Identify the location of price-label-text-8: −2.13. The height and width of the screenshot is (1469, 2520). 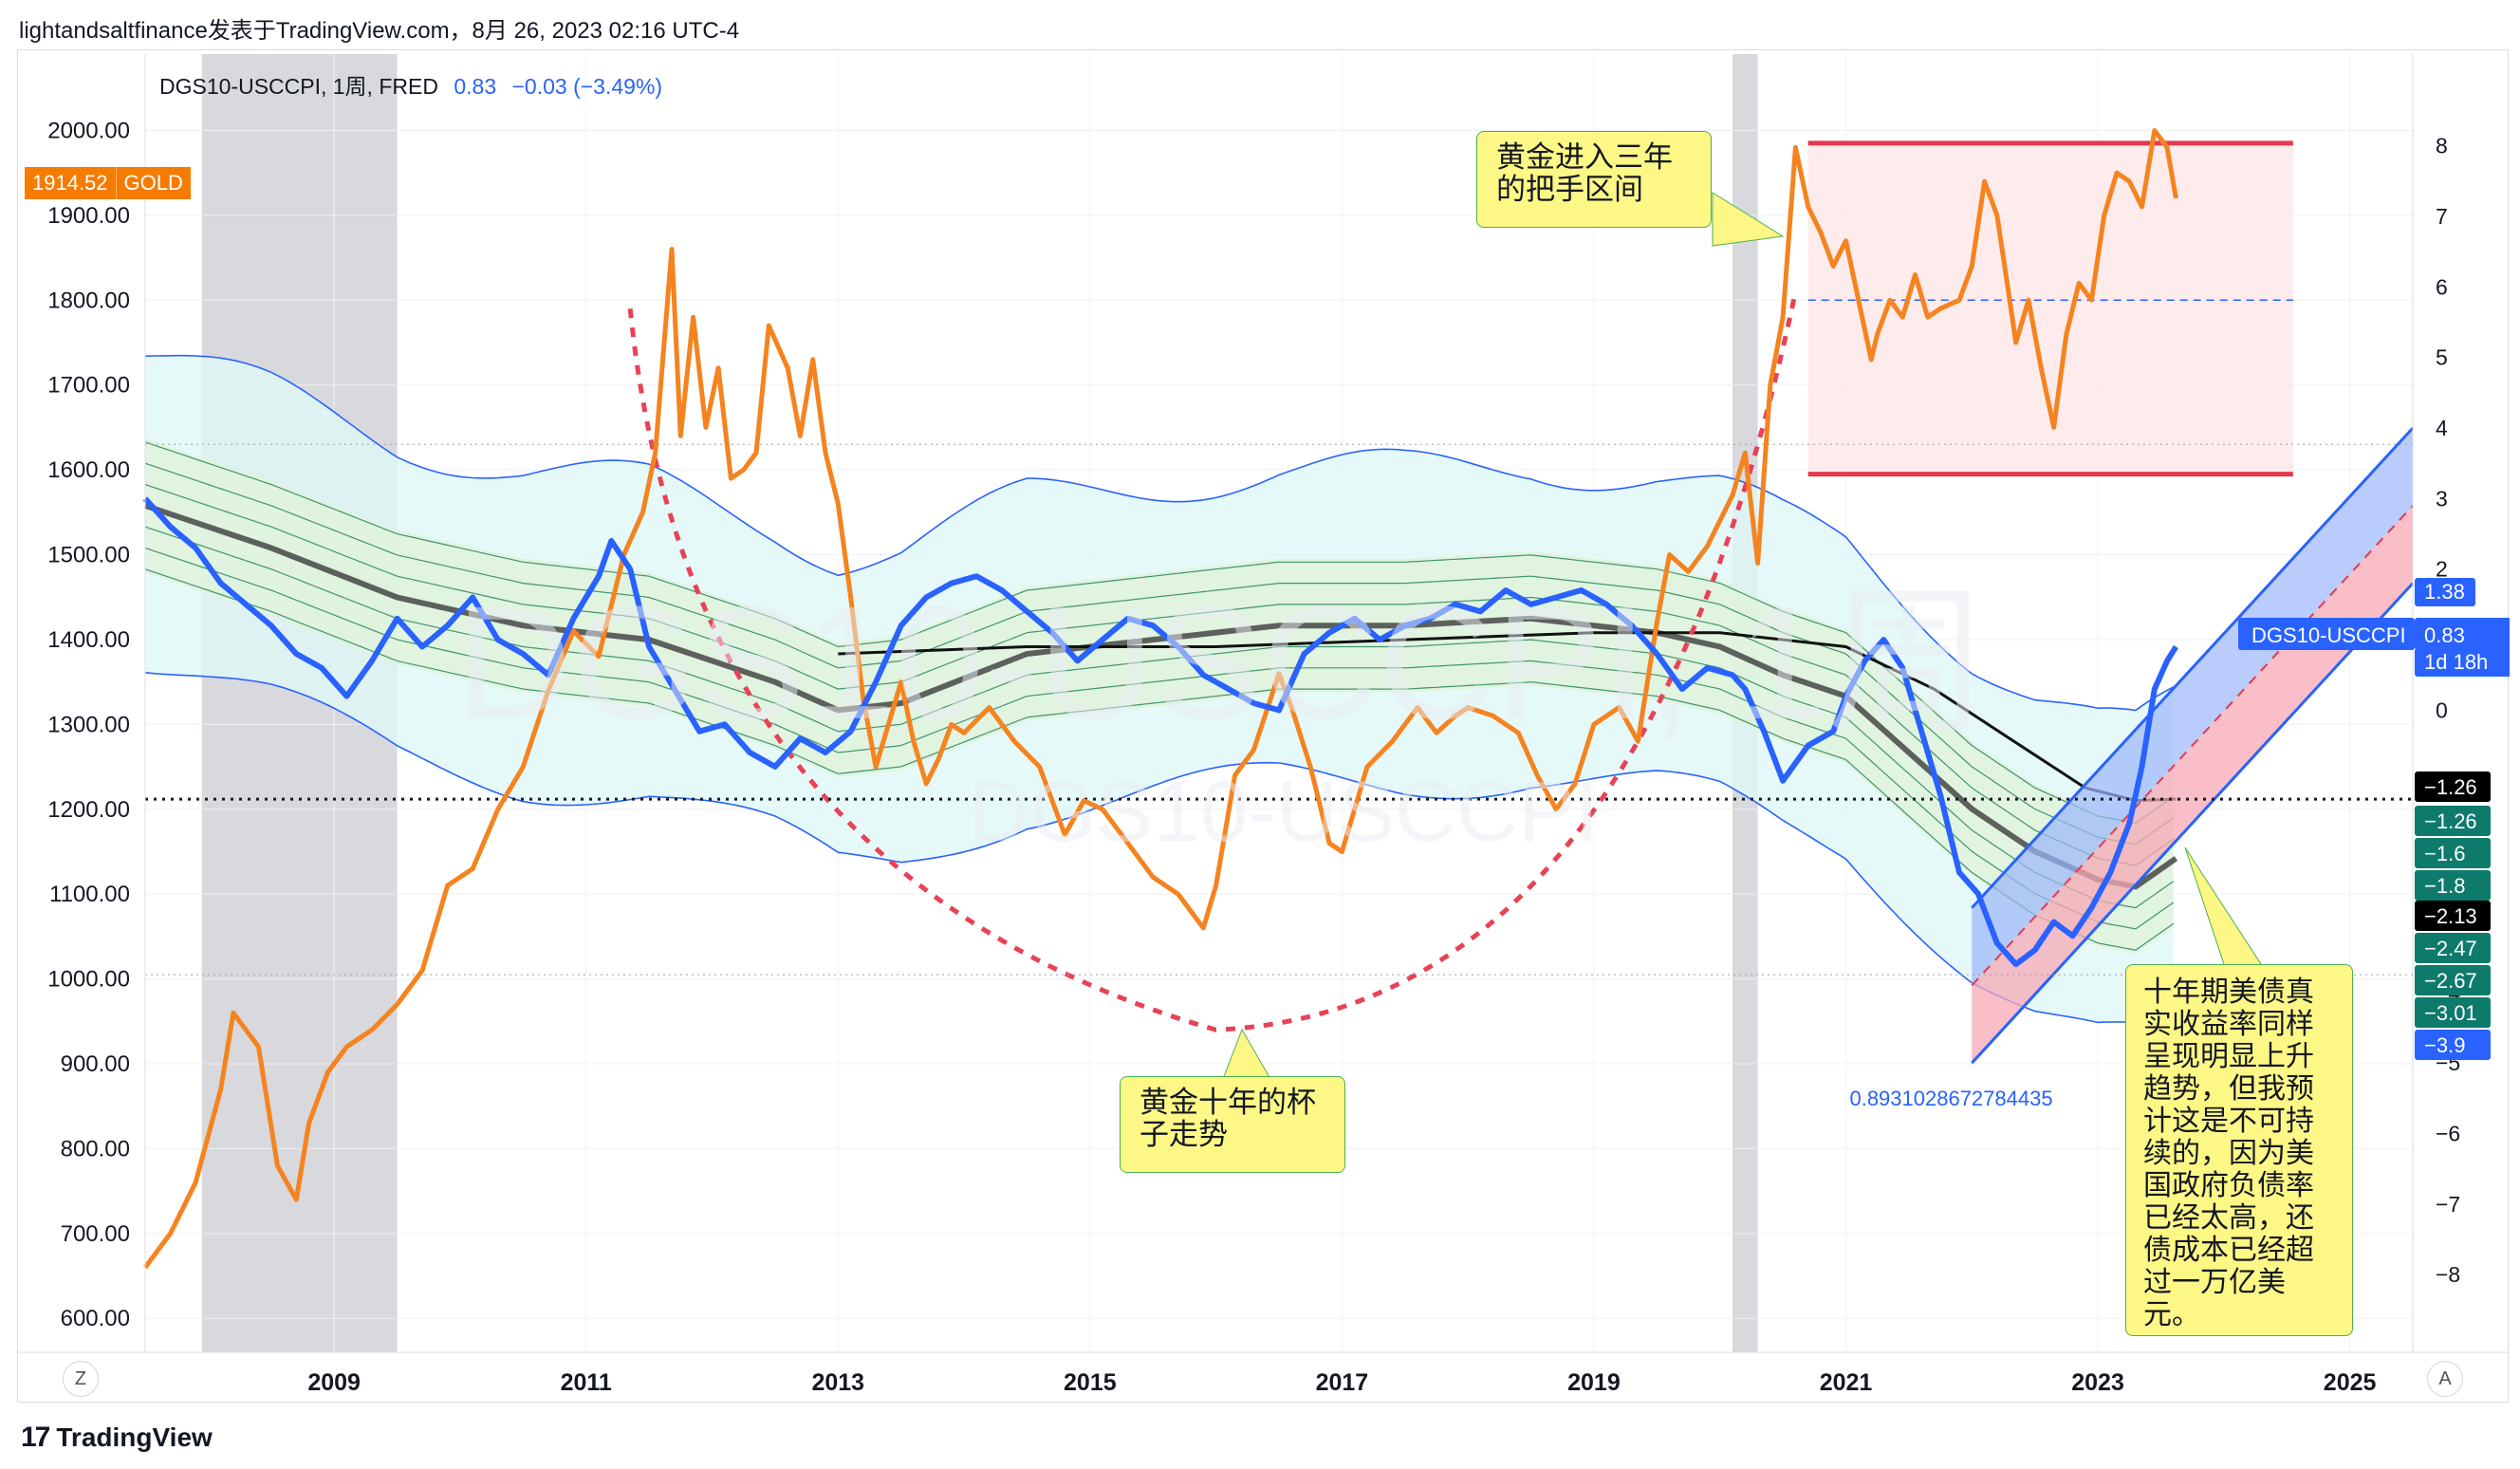
(2450, 916).